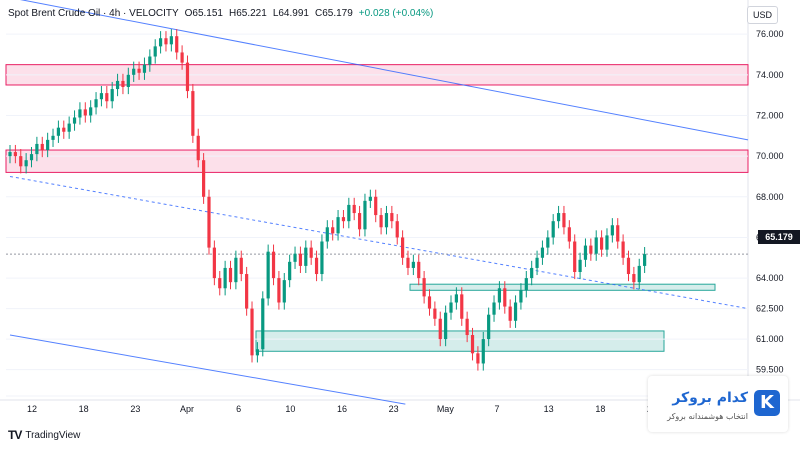 This screenshot has height=450, width=800. What do you see at coordinates (770, 34) in the screenshot?
I see `y-tick-label: 76.000` at bounding box center [770, 34].